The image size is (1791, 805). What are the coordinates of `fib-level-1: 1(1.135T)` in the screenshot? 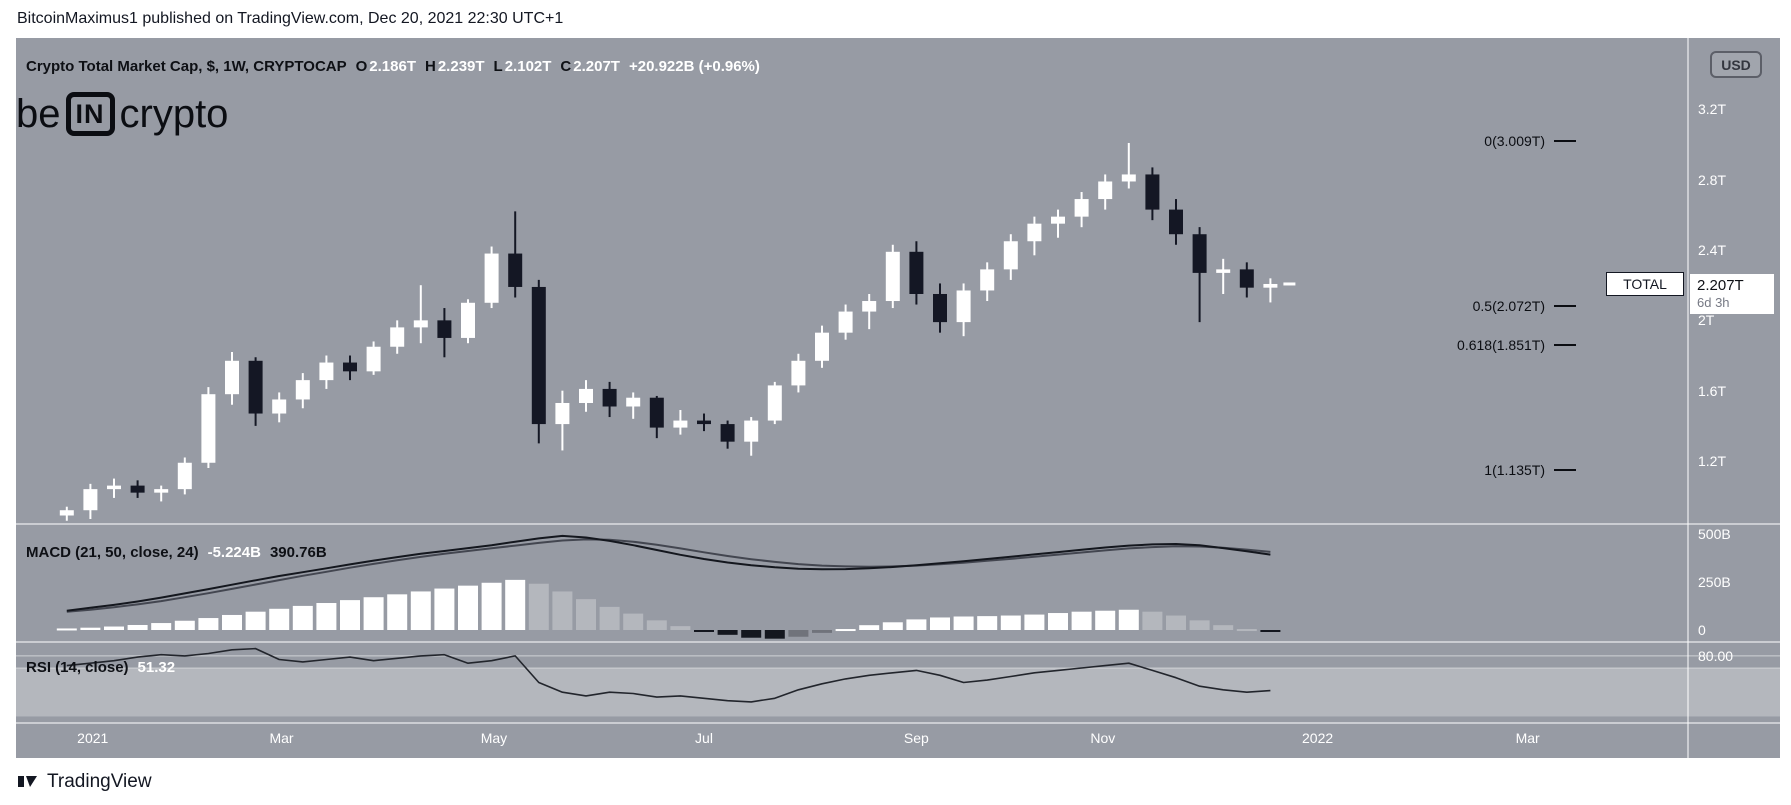 It's located at (1530, 470).